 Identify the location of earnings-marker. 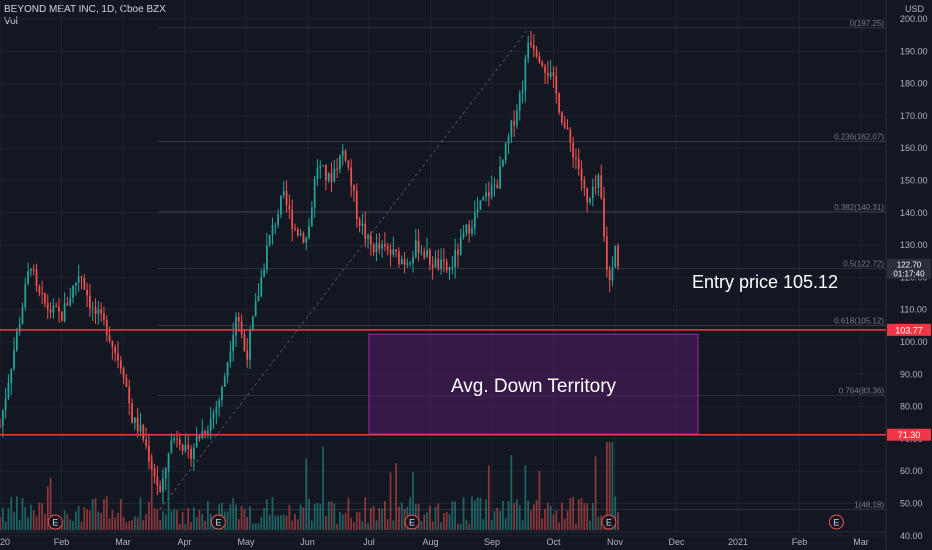
(609, 522).